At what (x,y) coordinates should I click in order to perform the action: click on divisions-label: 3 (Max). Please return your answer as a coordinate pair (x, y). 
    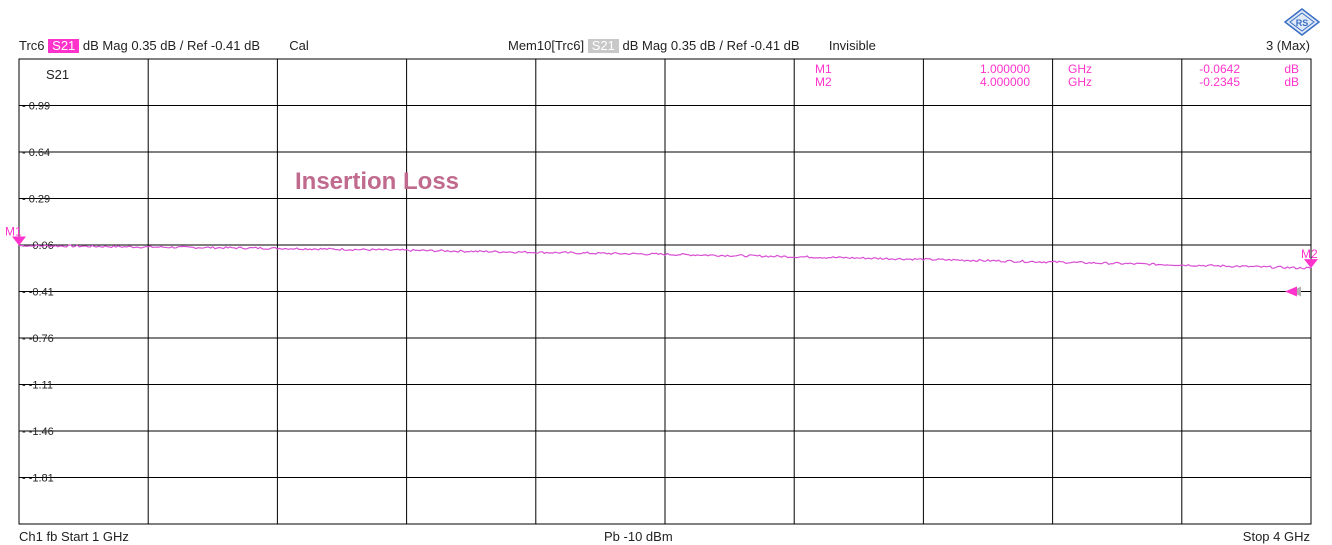
    Looking at the image, I should click on (1287, 45).